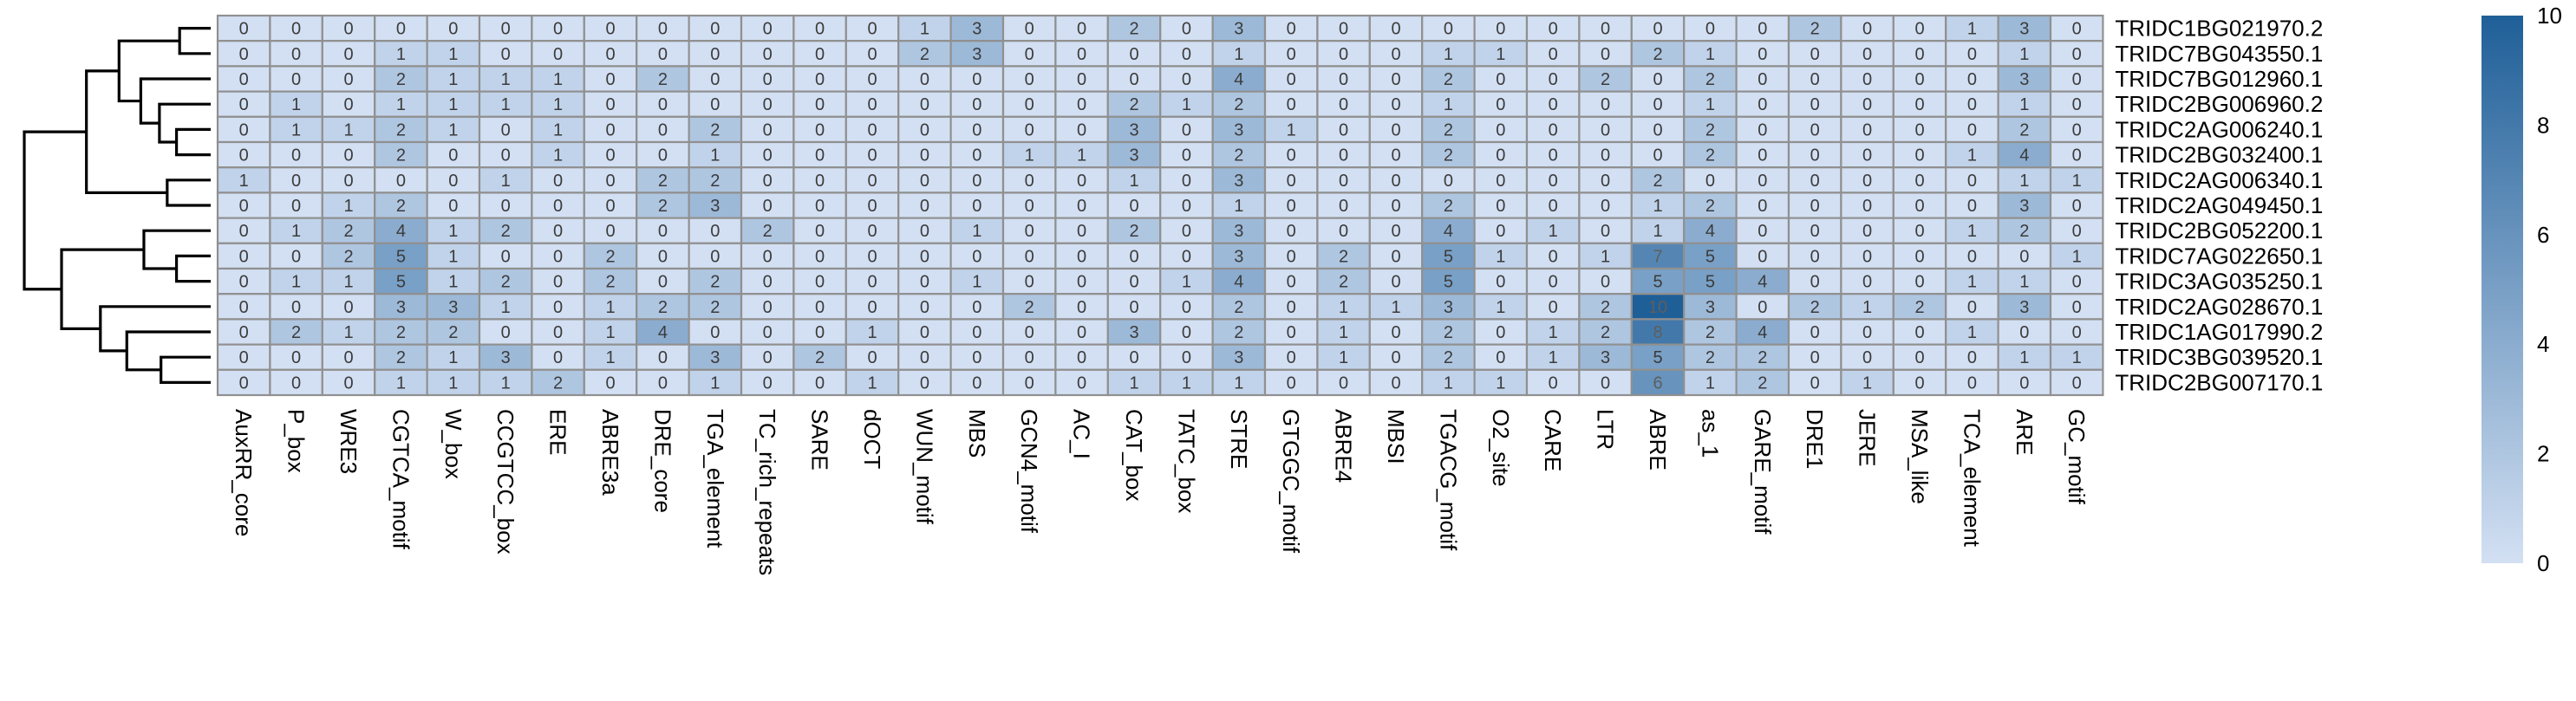  Describe the element at coordinates (2502, 289) in the screenshot. I see `color-legend-bar` at that location.